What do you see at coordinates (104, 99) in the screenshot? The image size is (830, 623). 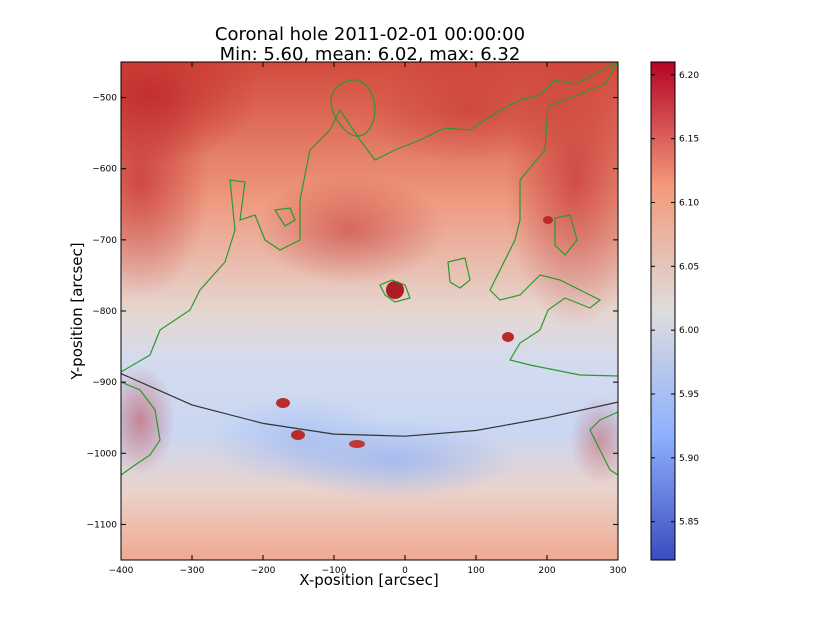 I see `y-tick-label: −500` at bounding box center [104, 99].